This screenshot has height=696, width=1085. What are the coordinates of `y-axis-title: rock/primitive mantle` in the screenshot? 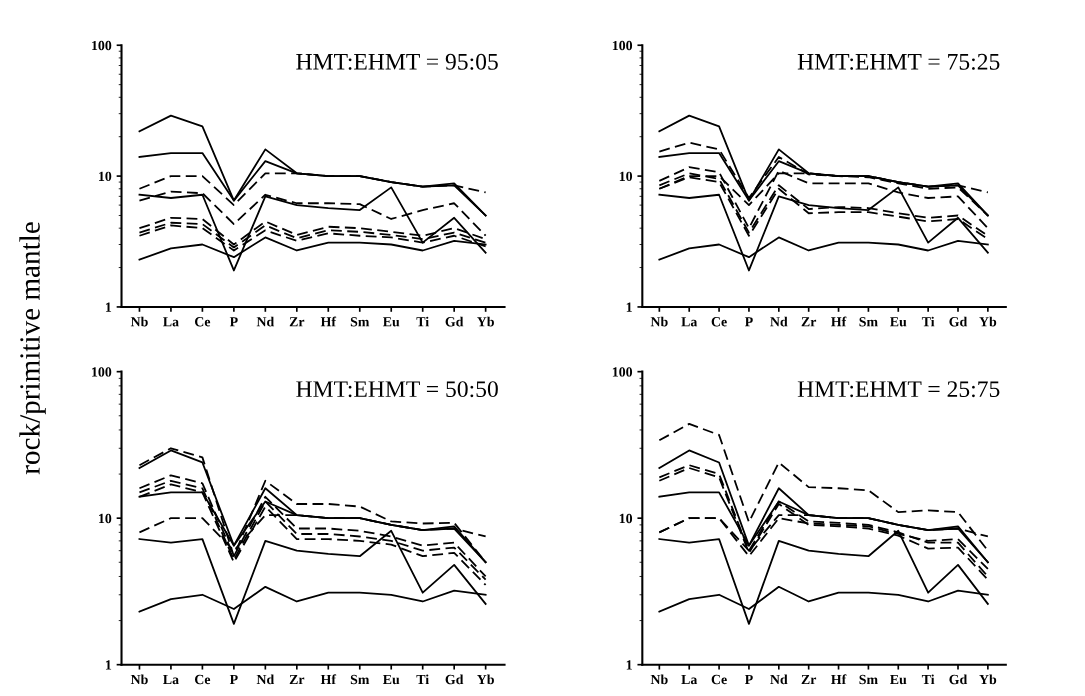 It's located at (32, 348).